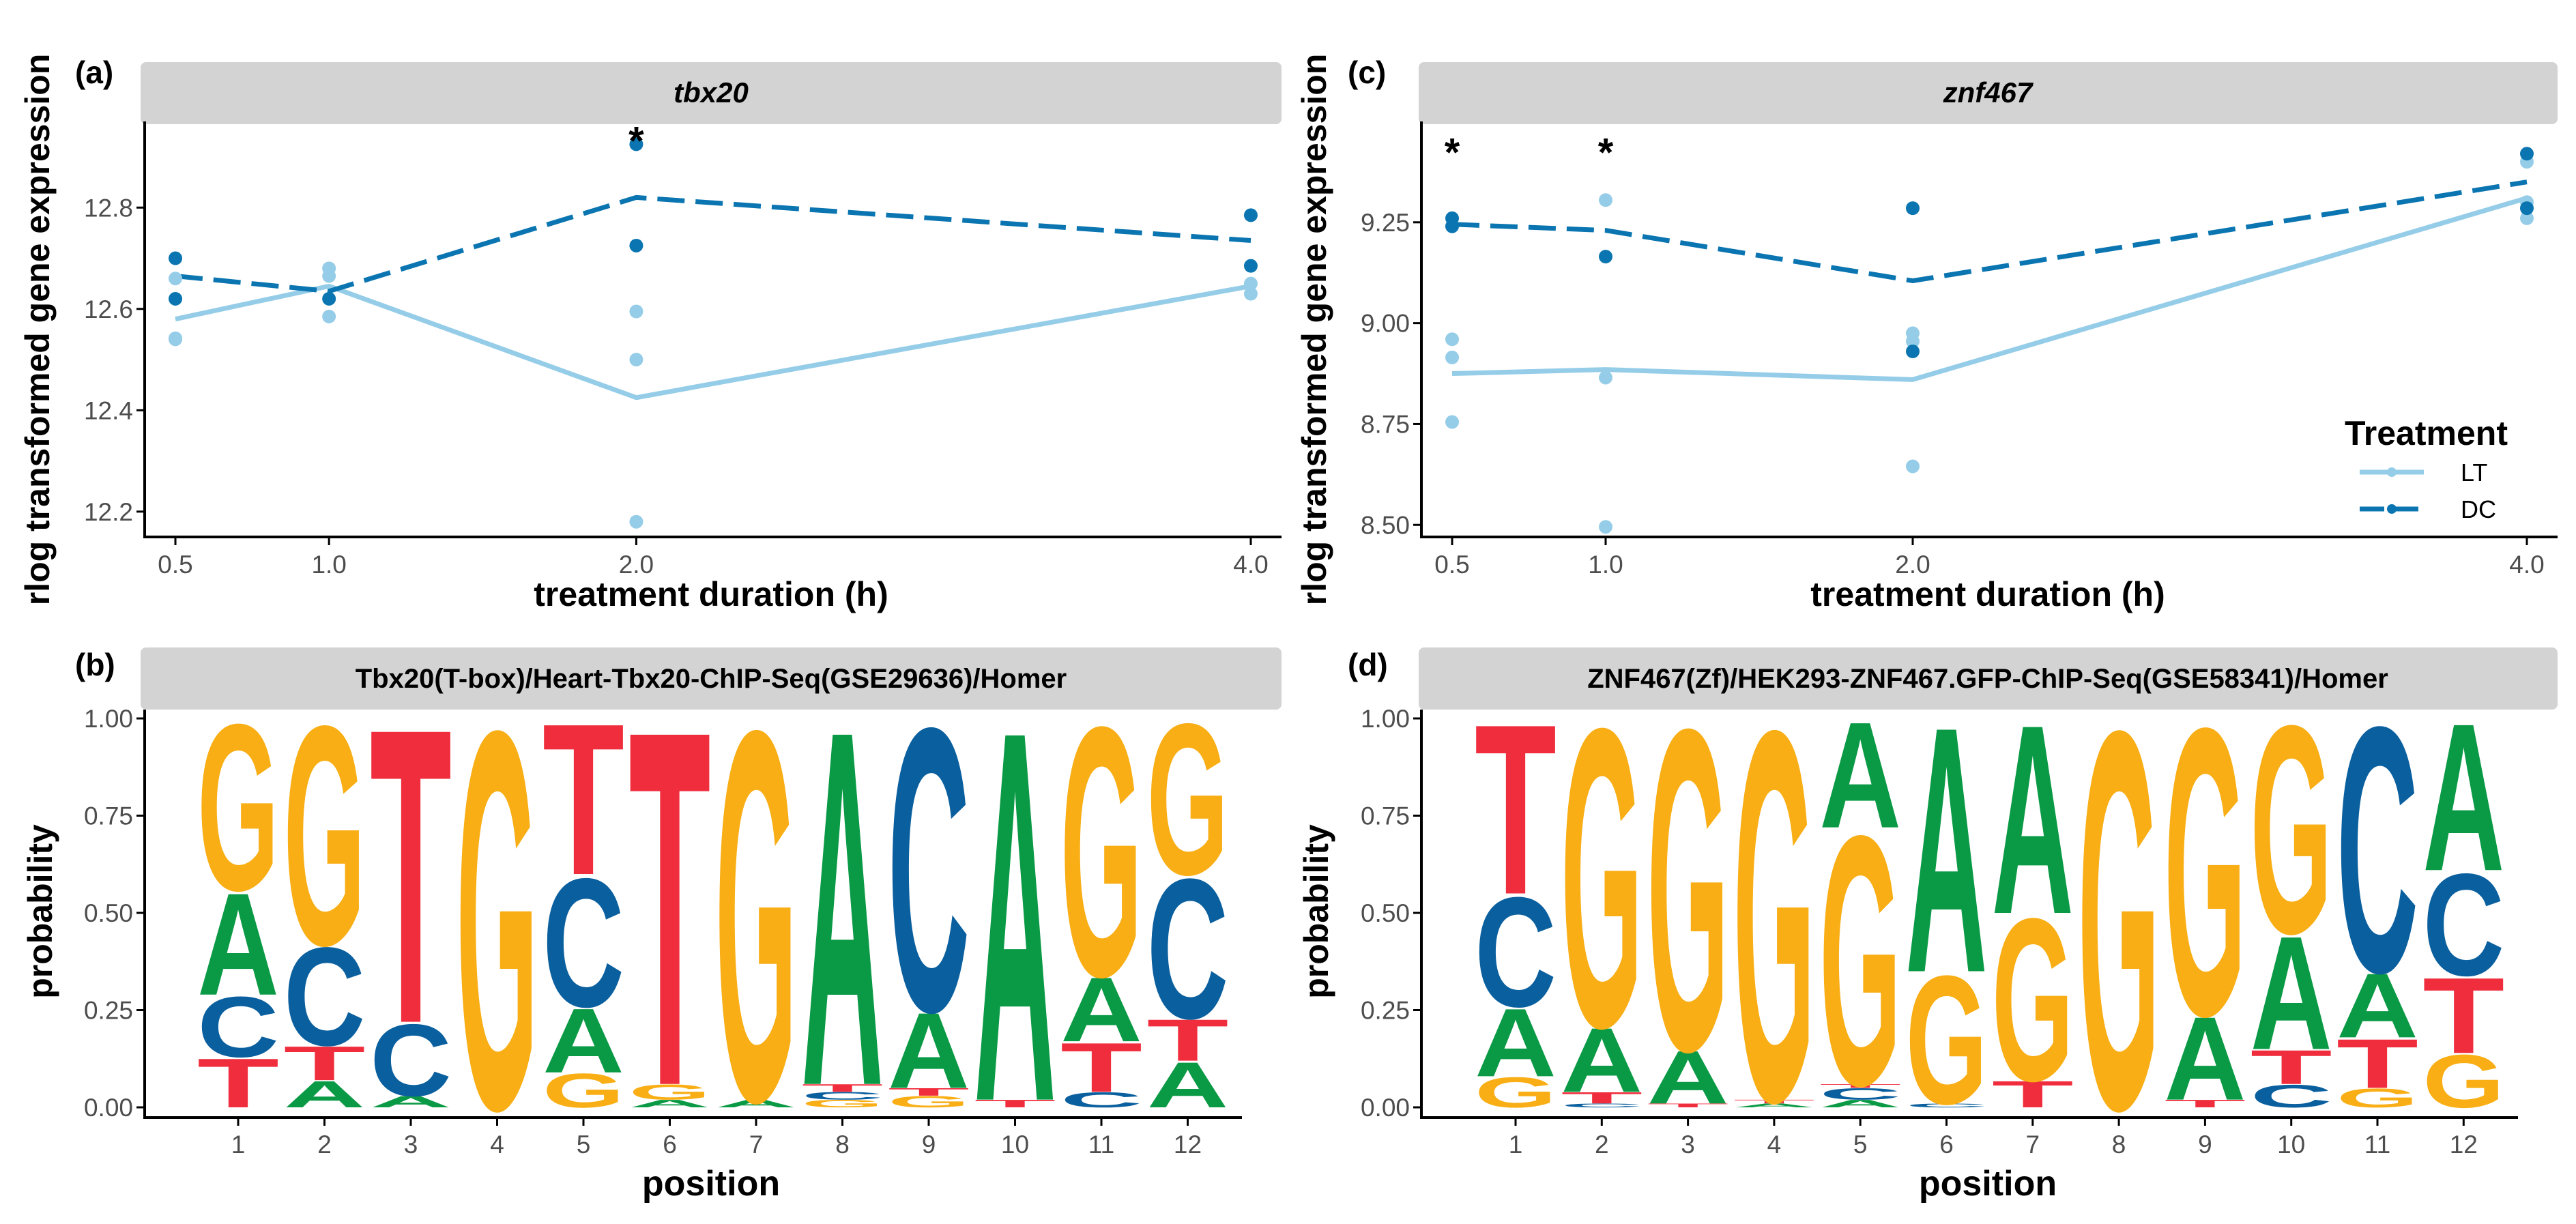  I want to click on y-ticks-a: 12.2 12.4 12.6 12.8, so click(114, 360).